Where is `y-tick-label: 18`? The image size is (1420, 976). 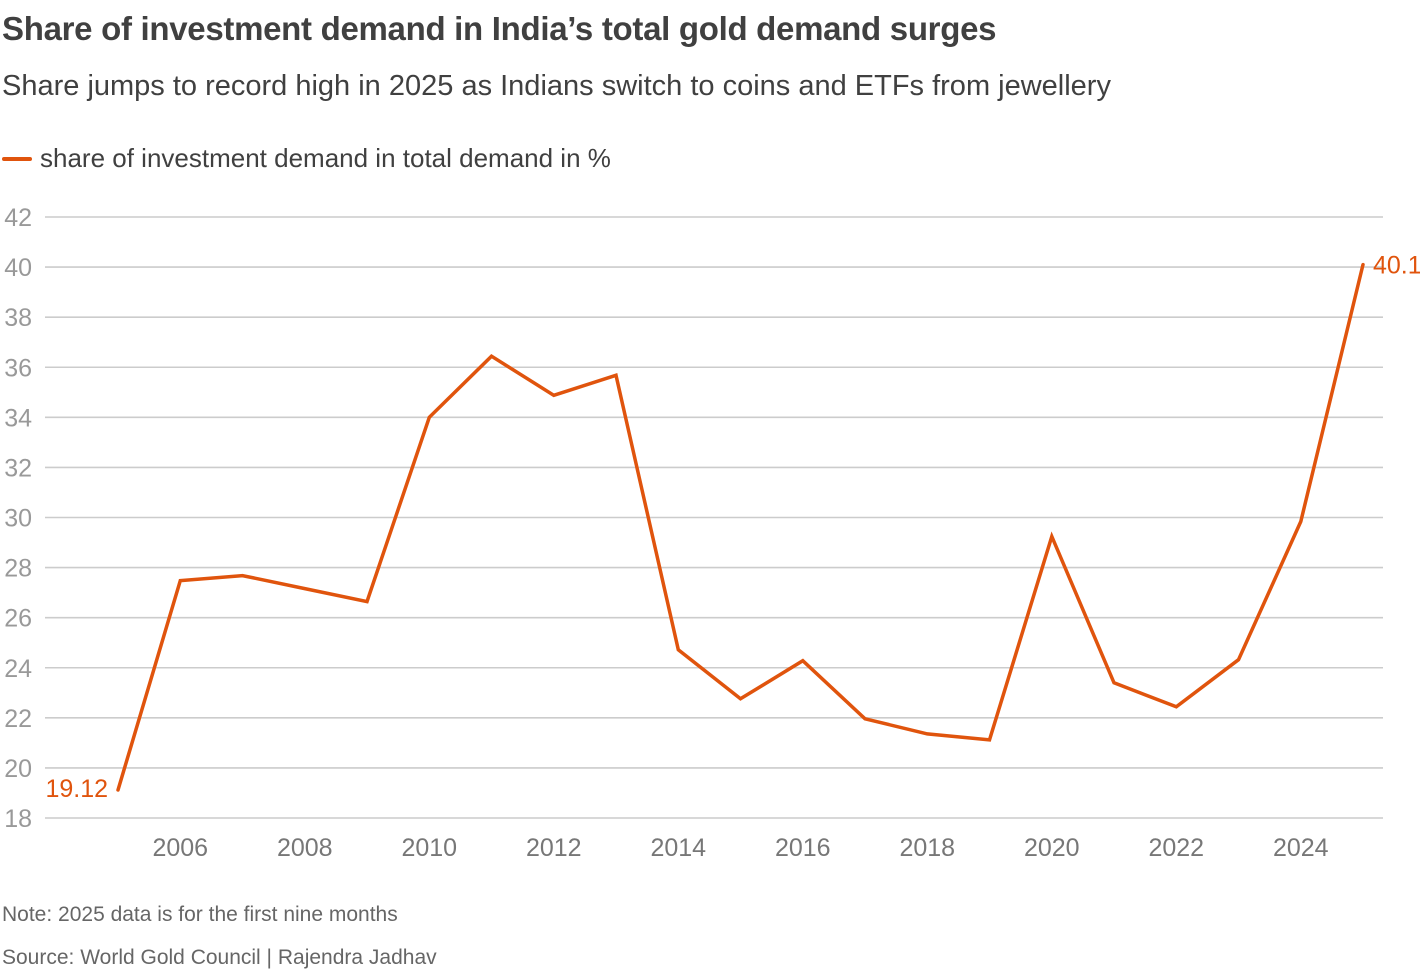 y-tick-label: 18 is located at coordinates (18, 819).